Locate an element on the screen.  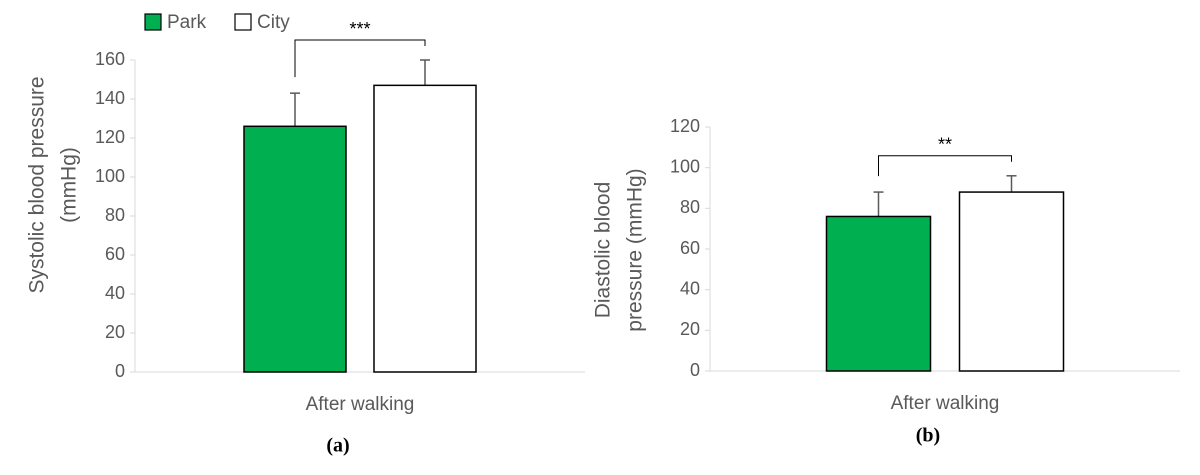
y-axis-label: Systolic blood pressure is located at coordinates (37, 184).